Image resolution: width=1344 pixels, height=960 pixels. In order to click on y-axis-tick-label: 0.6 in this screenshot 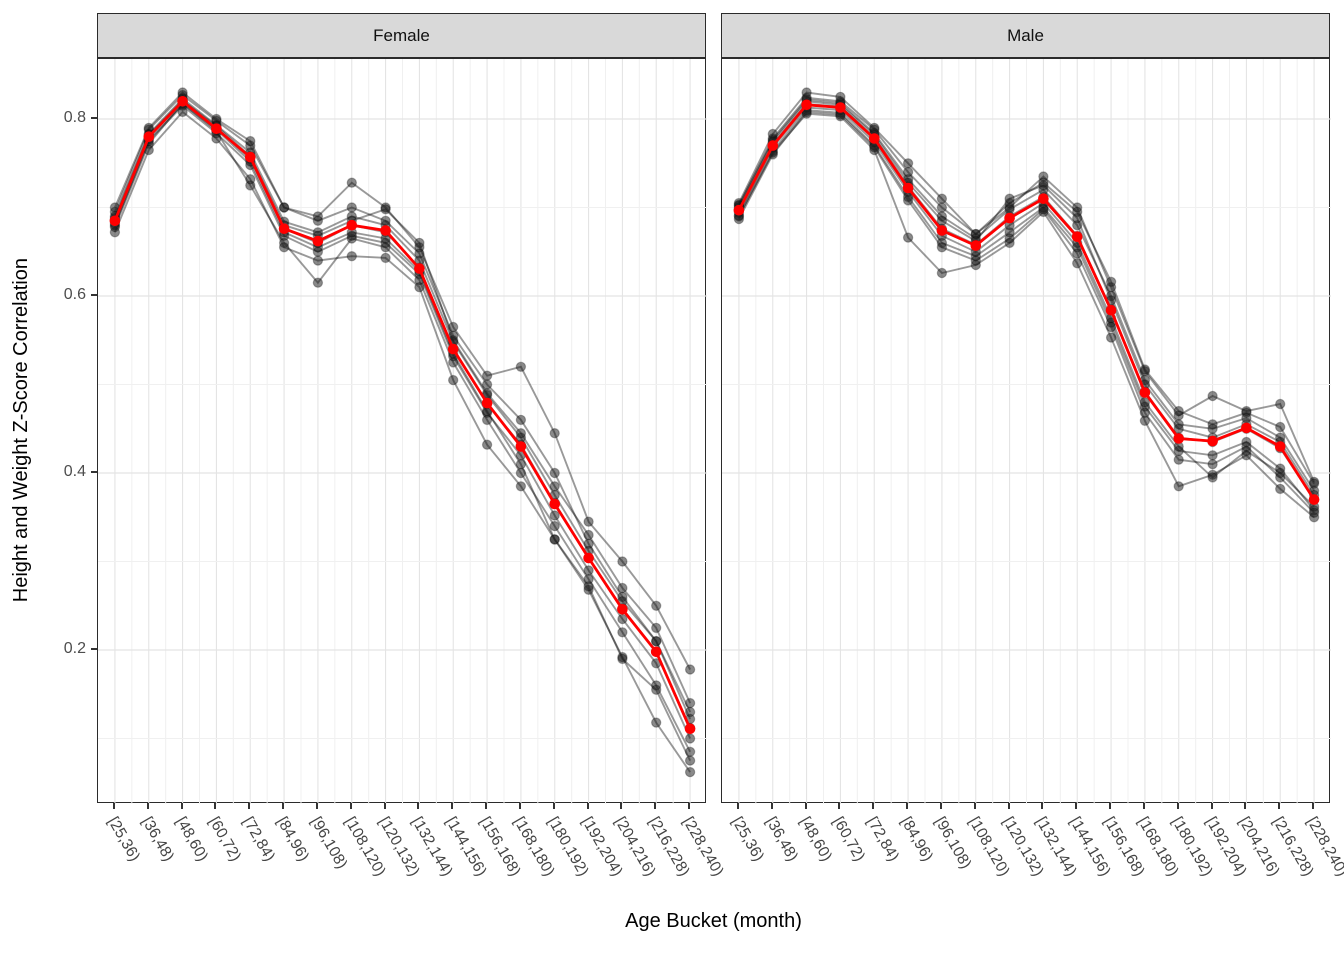, I will do `click(74, 294)`.